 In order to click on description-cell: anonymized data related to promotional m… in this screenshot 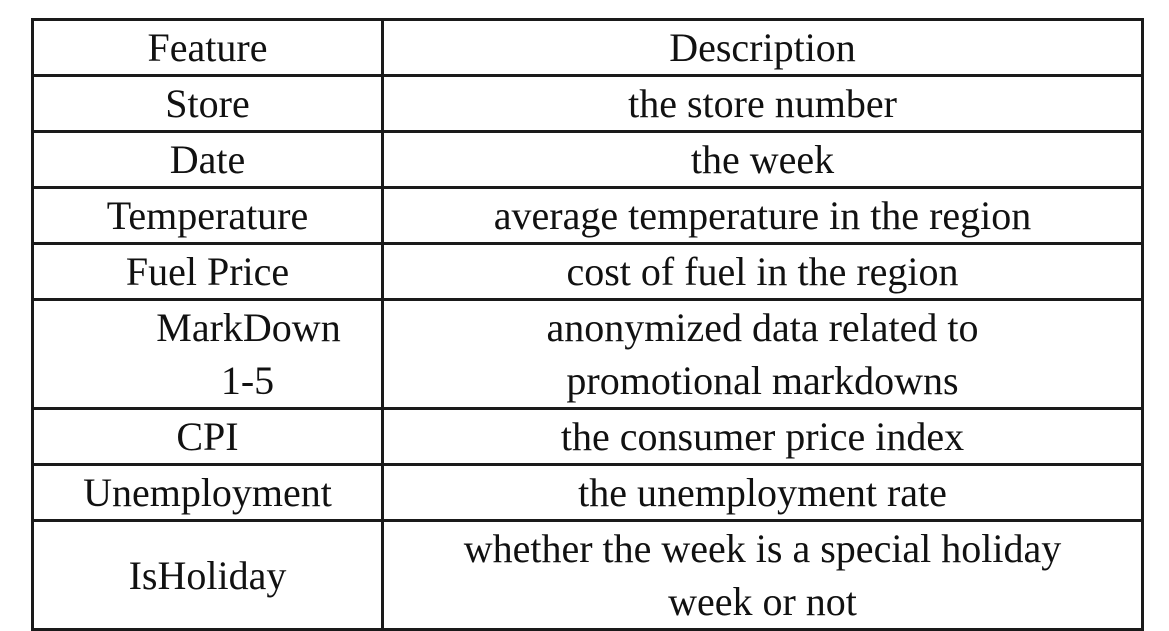, I will do `click(762, 354)`.